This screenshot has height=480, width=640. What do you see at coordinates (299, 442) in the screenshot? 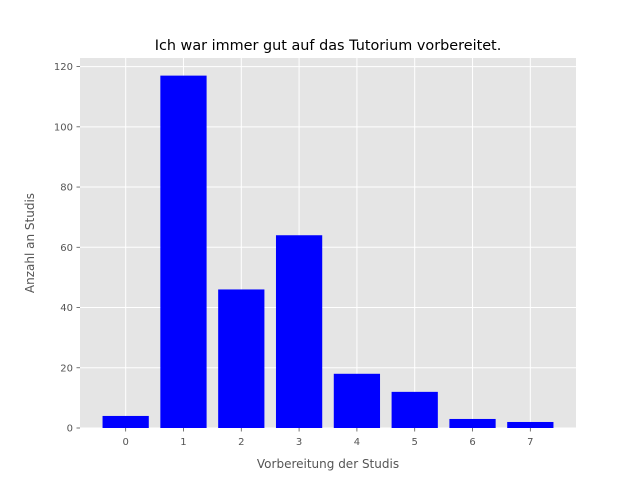
I see `x-tick-label: 3` at bounding box center [299, 442].